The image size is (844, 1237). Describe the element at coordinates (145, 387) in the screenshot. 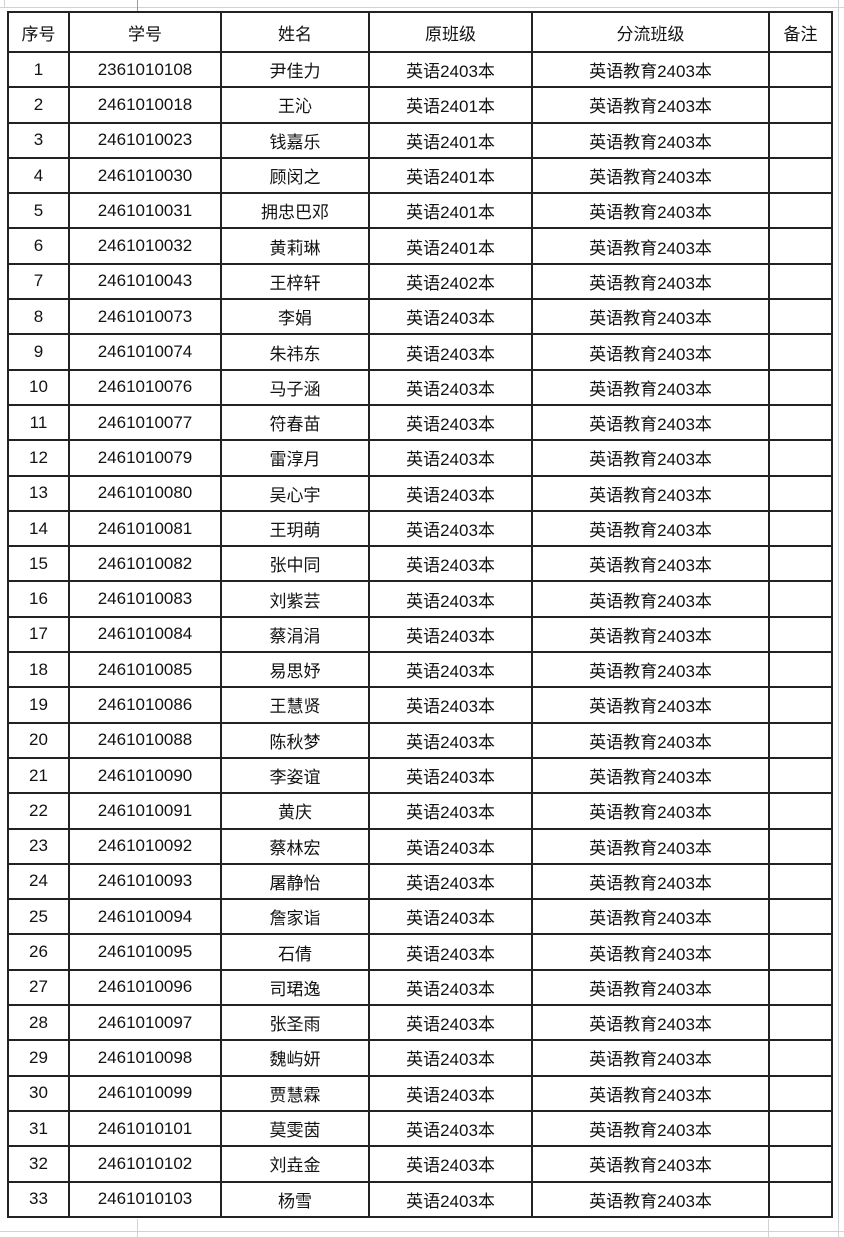

I see `cell-student_id: 2461010076` at that location.